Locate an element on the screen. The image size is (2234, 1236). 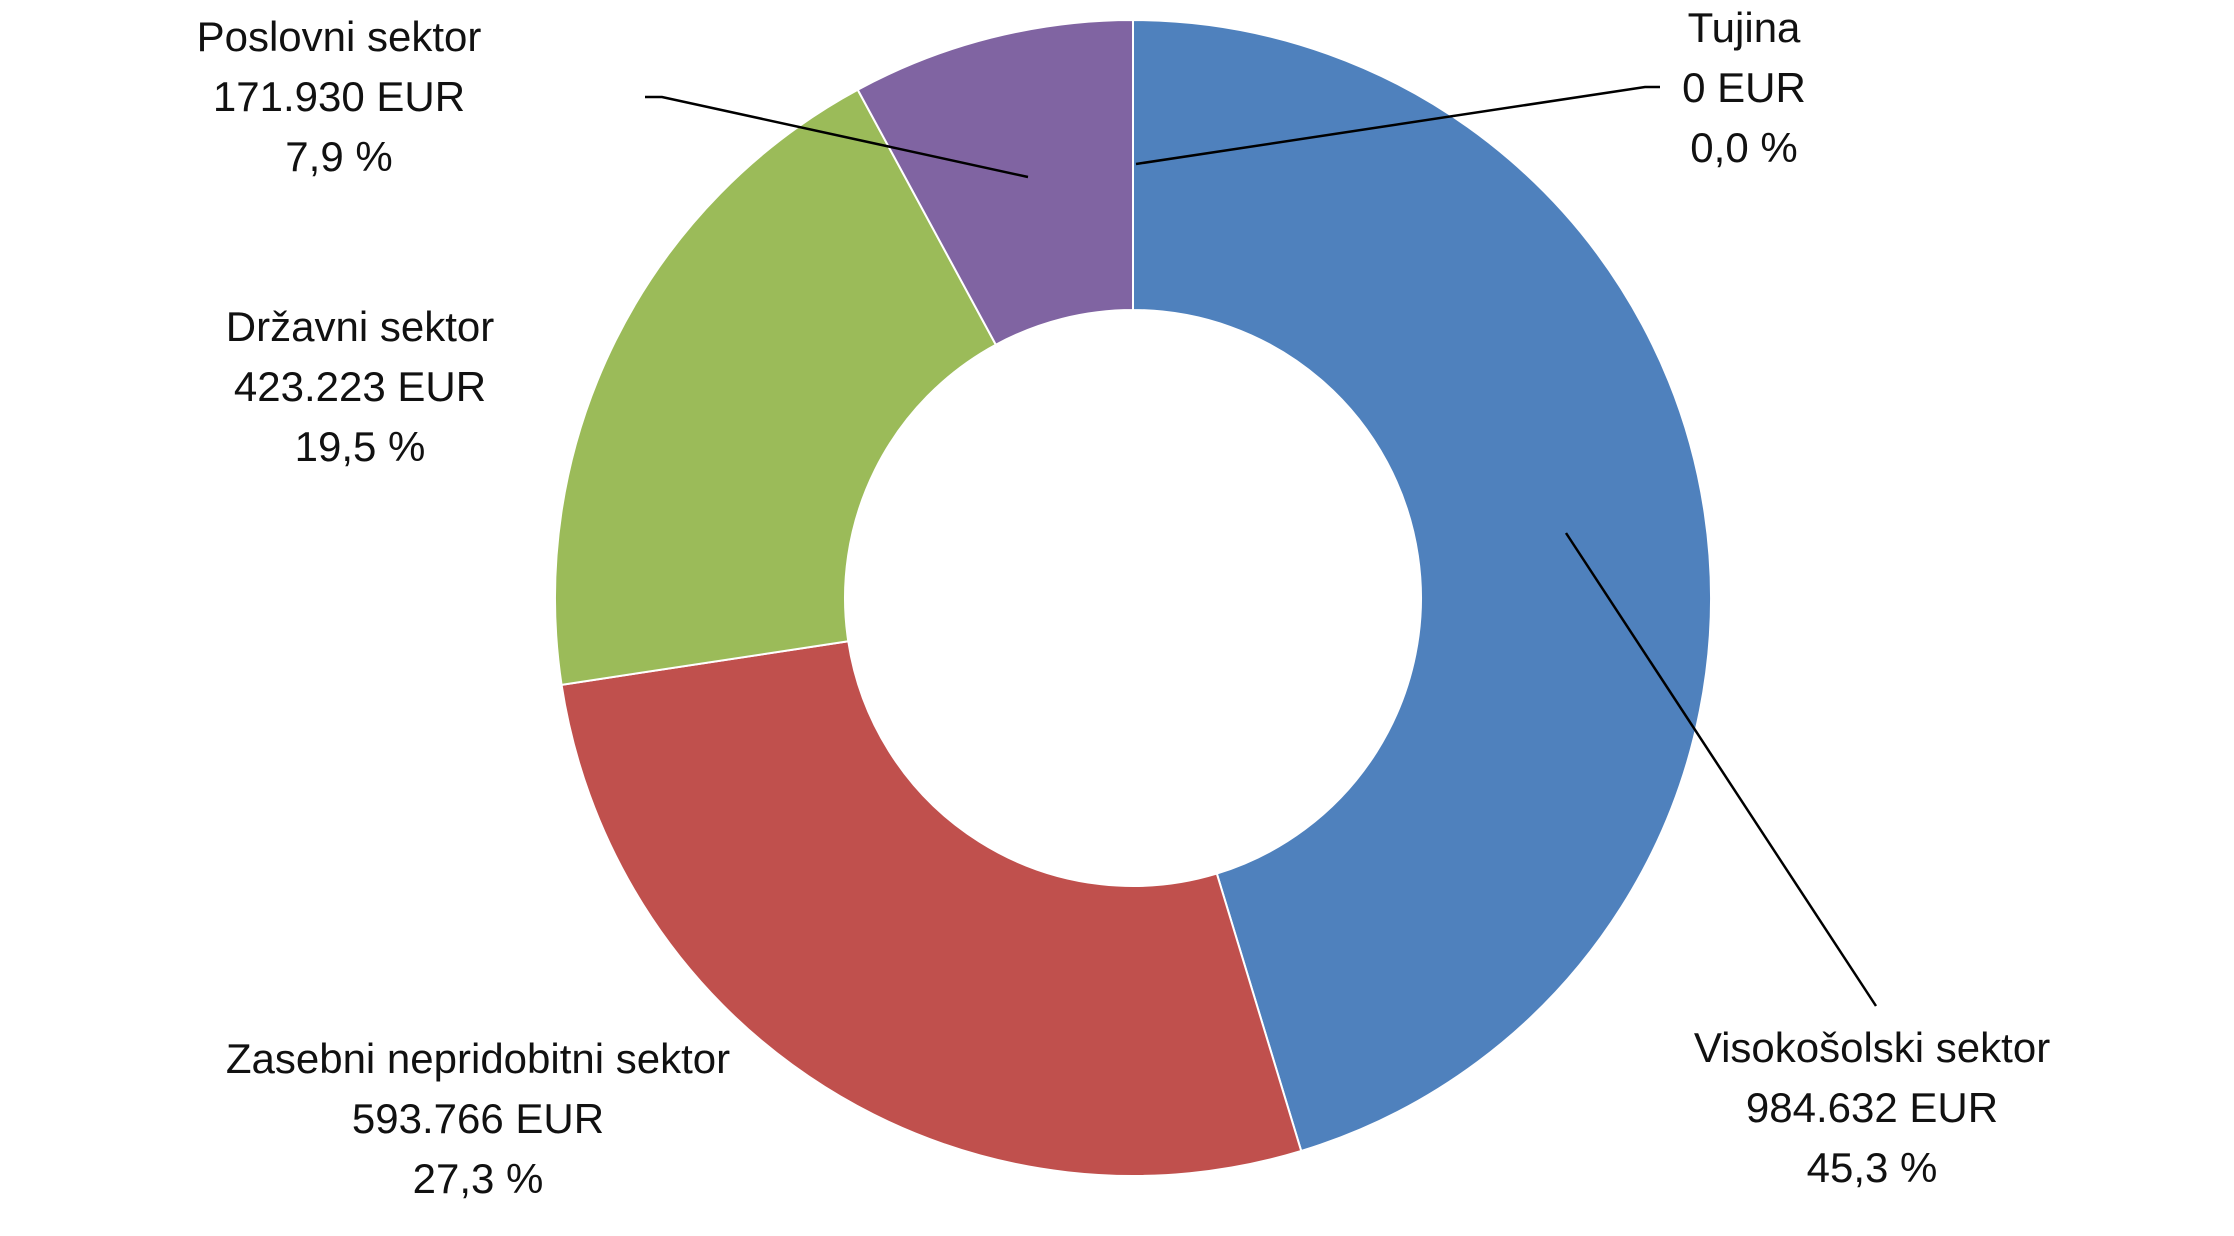
amount-label: 593.766 EUR is located at coordinates (478, 1118).